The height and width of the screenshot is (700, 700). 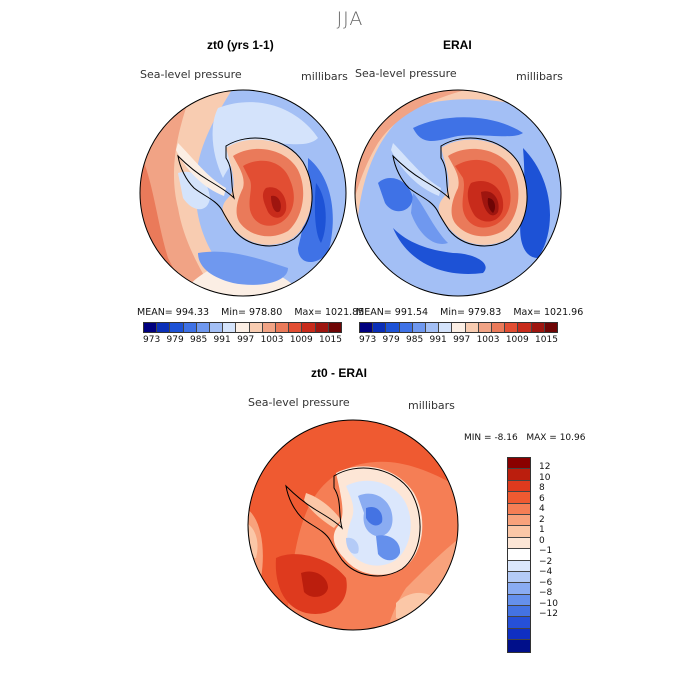 What do you see at coordinates (243, 193) in the screenshot?
I see `panel1-polar-map` at bounding box center [243, 193].